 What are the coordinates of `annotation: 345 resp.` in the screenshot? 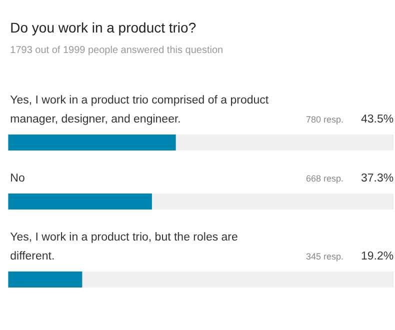 It's located at (325, 257).